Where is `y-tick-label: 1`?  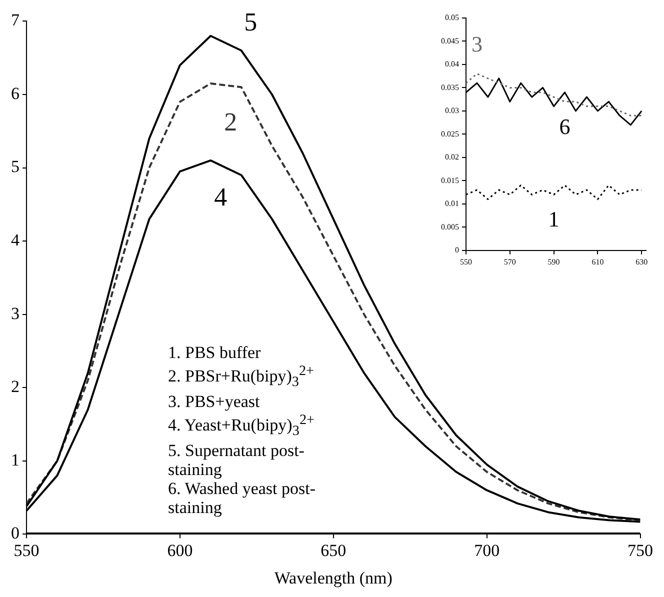 y-tick-label: 1 is located at coordinates (15, 460).